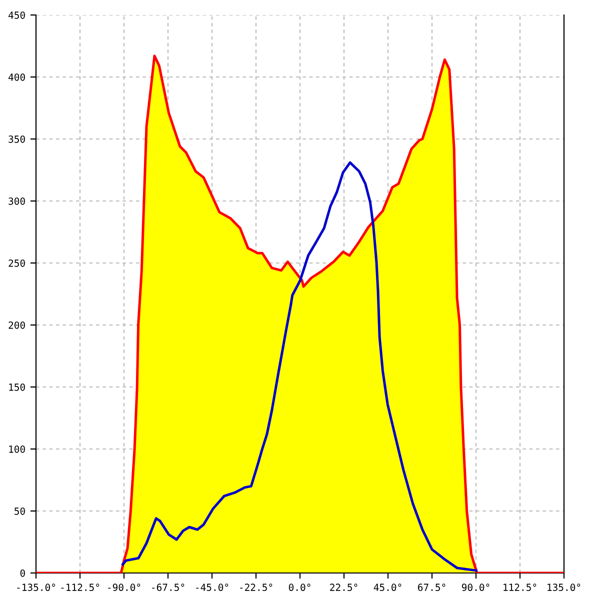 Image resolution: width=600 pixels, height=600 pixels. What do you see at coordinates (16, 77) in the screenshot?
I see `y-tick-label: 400` at bounding box center [16, 77].